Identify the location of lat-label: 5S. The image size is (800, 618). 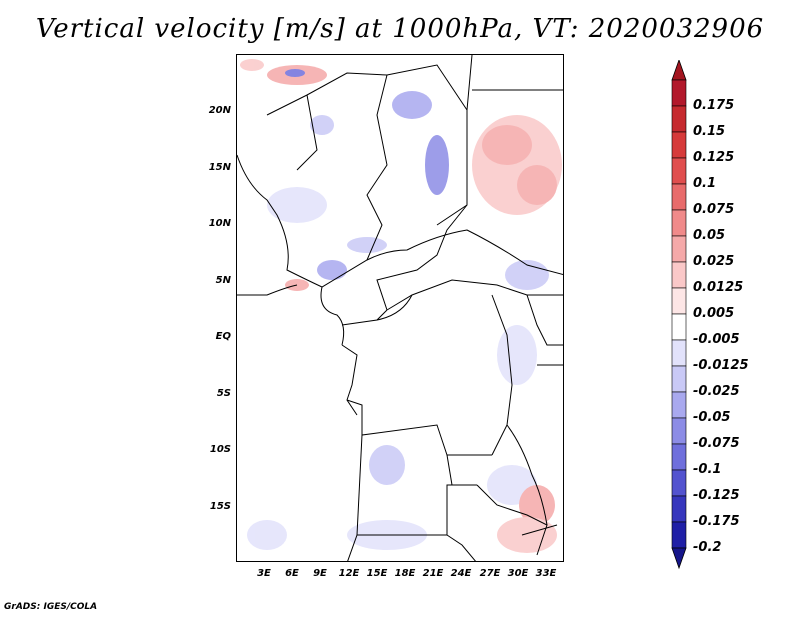
(223, 393).